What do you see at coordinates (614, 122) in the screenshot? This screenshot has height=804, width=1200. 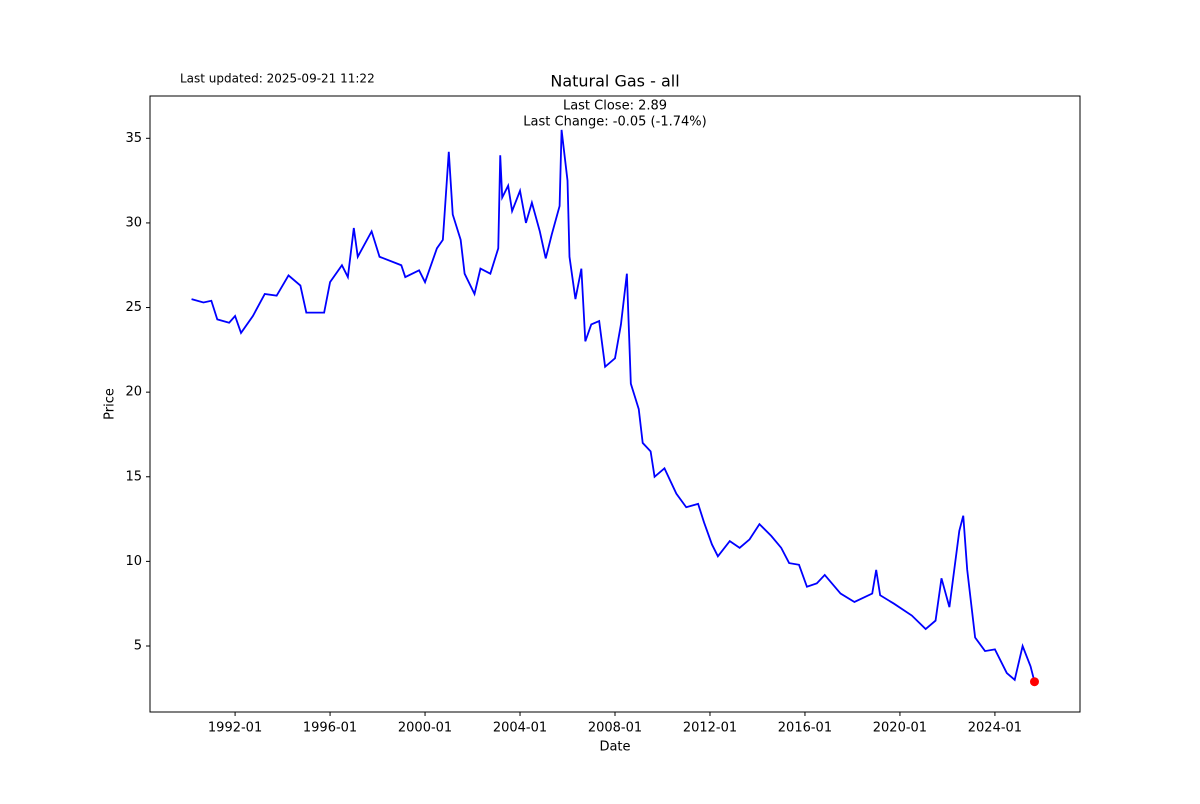 I see `change-note: Last Change: -0.05 (-1.74%)` at bounding box center [614, 122].